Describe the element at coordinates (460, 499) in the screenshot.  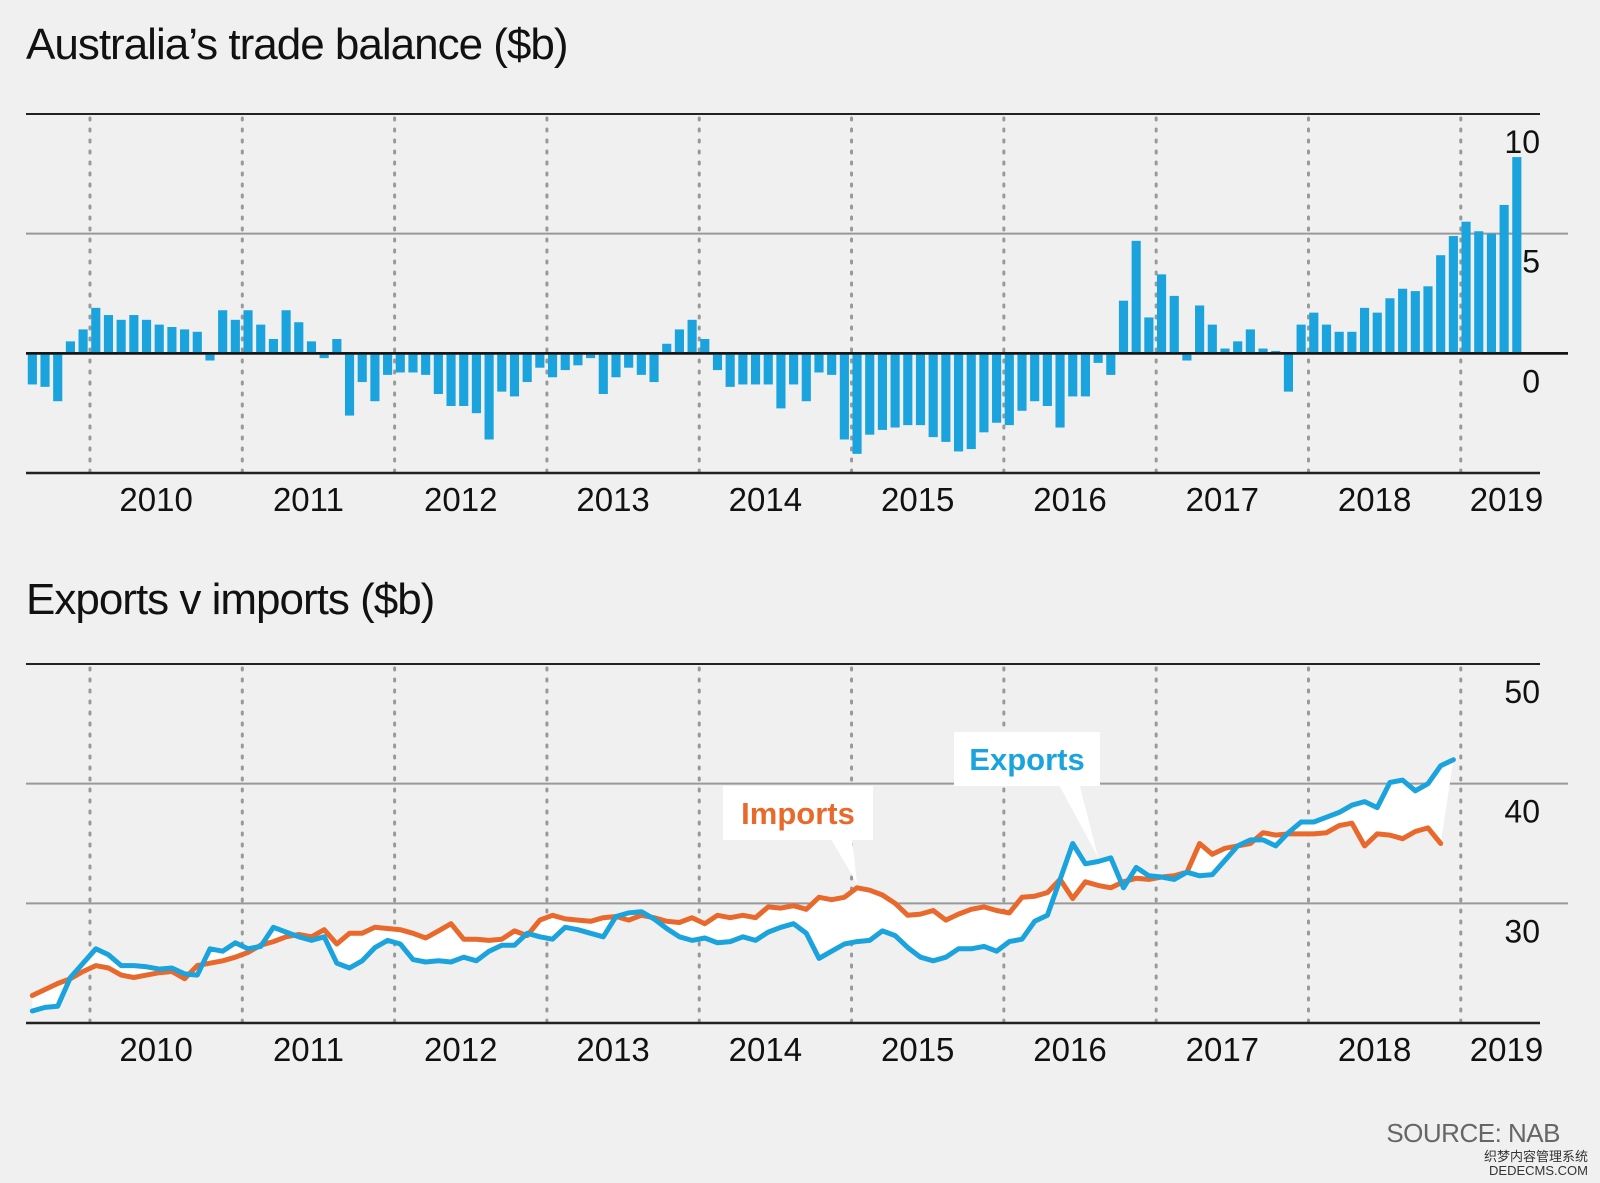
I see `x-tick-2012: 2012` at that location.